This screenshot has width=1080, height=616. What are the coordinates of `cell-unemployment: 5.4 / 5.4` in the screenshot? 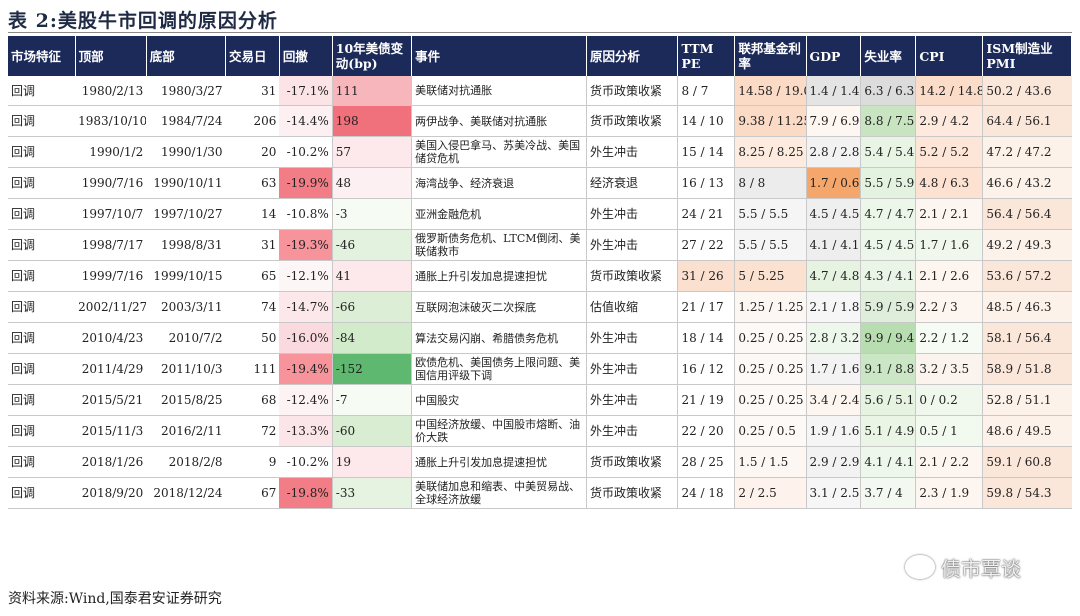 It's located at (888, 152).